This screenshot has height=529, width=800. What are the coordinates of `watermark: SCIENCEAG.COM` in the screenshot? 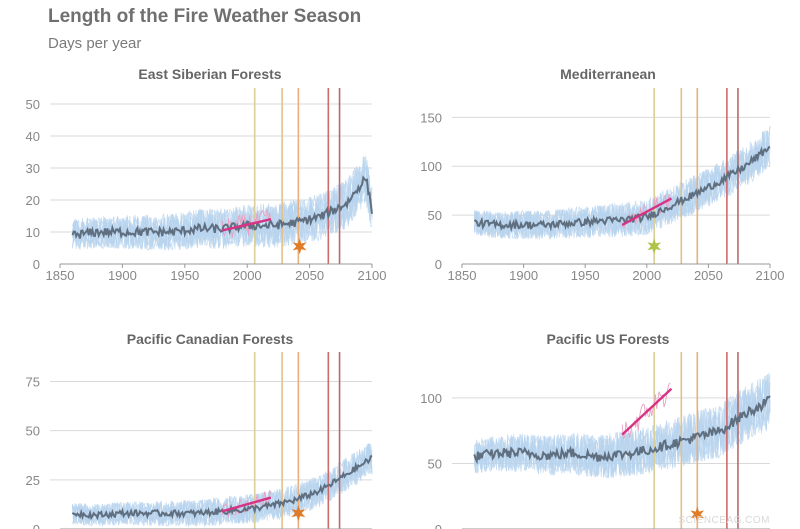 It's located at (724, 520).